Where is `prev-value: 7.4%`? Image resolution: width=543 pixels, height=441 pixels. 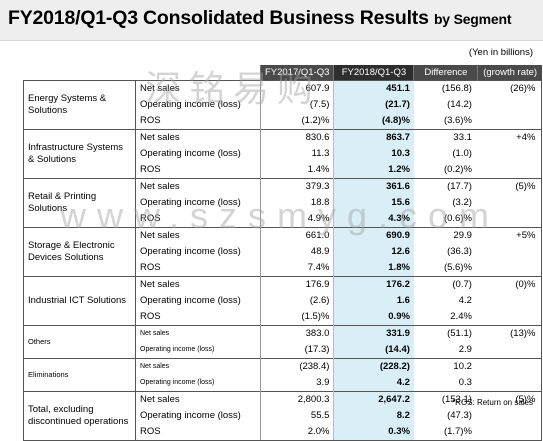
prev-value: 7.4% is located at coordinates (296, 268).